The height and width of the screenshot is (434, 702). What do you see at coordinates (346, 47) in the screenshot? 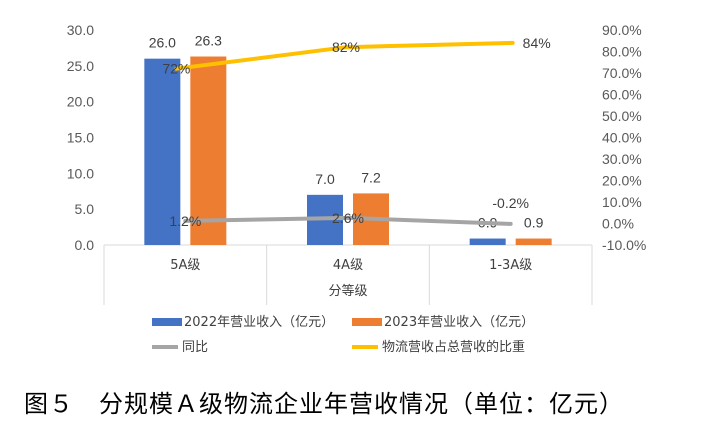
I see `line-data-label: 82%` at bounding box center [346, 47].